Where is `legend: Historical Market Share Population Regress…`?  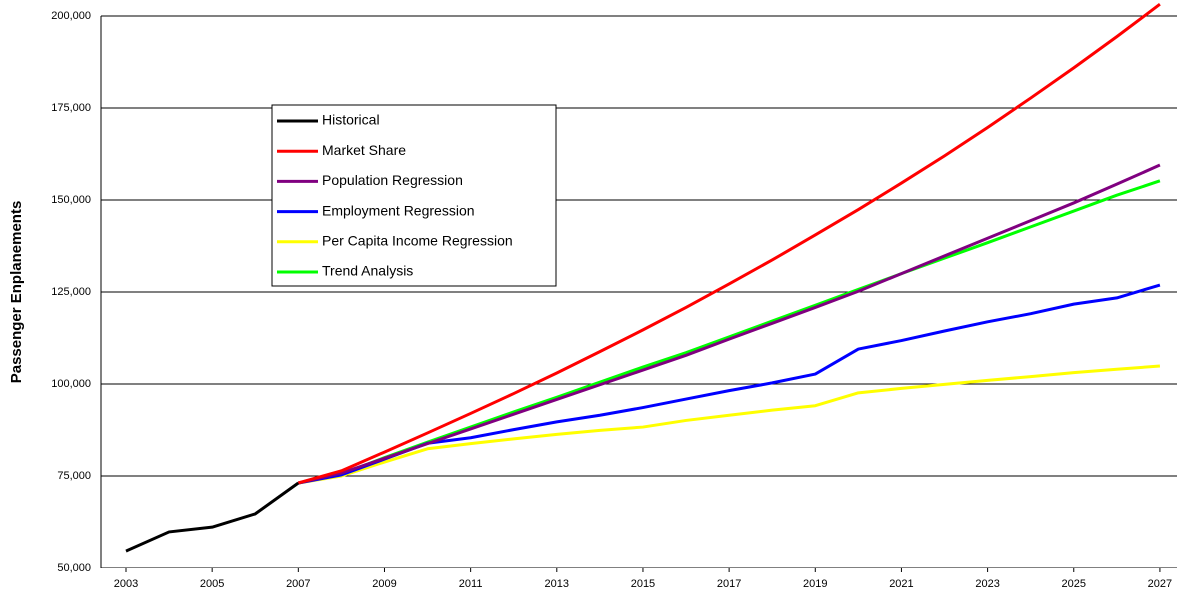
legend: Historical Market Share Population Regress… is located at coordinates (414, 195).